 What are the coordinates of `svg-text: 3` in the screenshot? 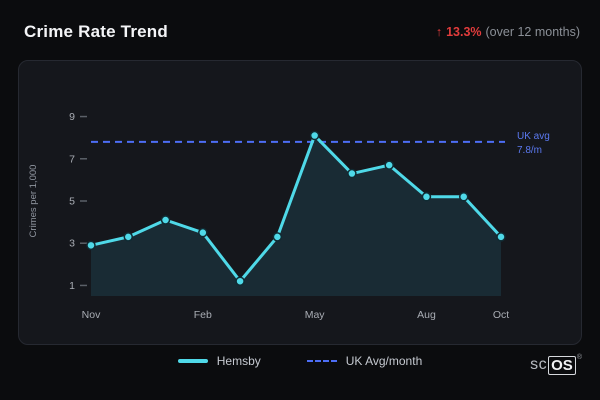 It's located at (72, 244).